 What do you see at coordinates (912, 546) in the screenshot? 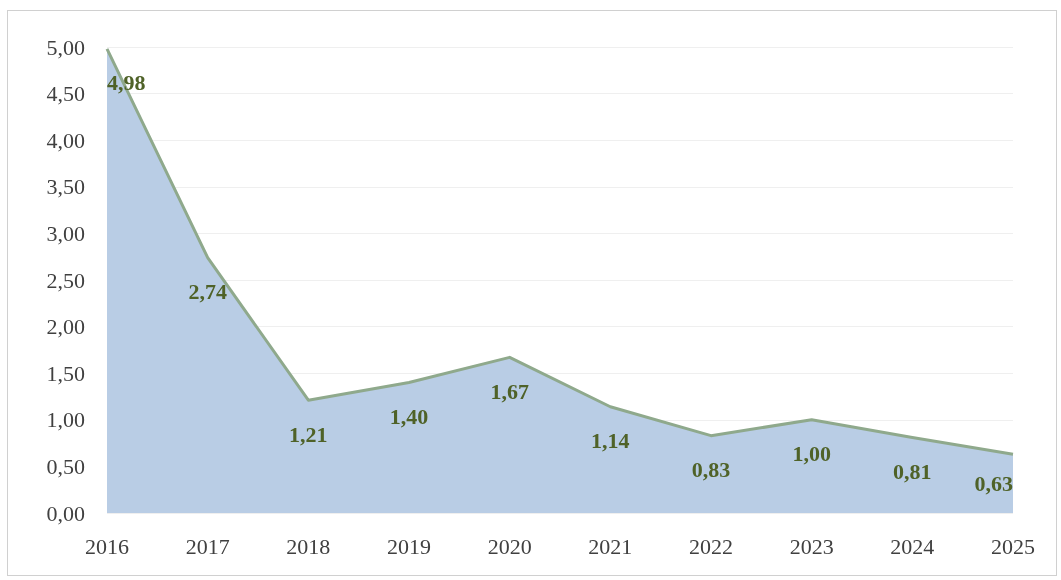
I see `x-tick-label: 2024` at bounding box center [912, 546].